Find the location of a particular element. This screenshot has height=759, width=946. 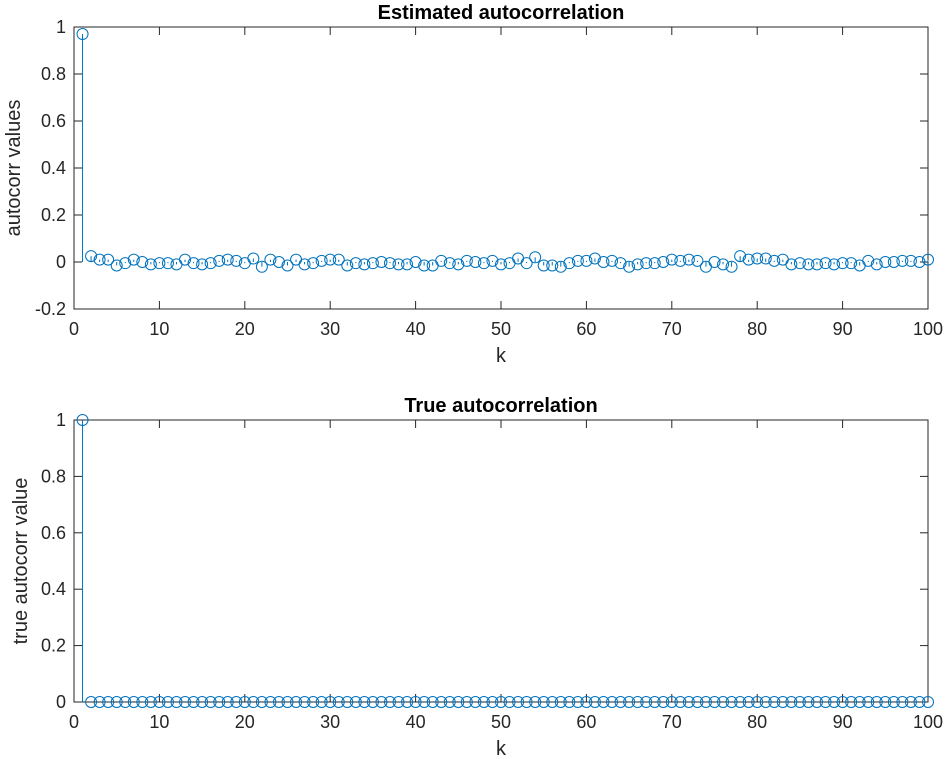

x-tick-label: 70 is located at coordinates (672, 722).